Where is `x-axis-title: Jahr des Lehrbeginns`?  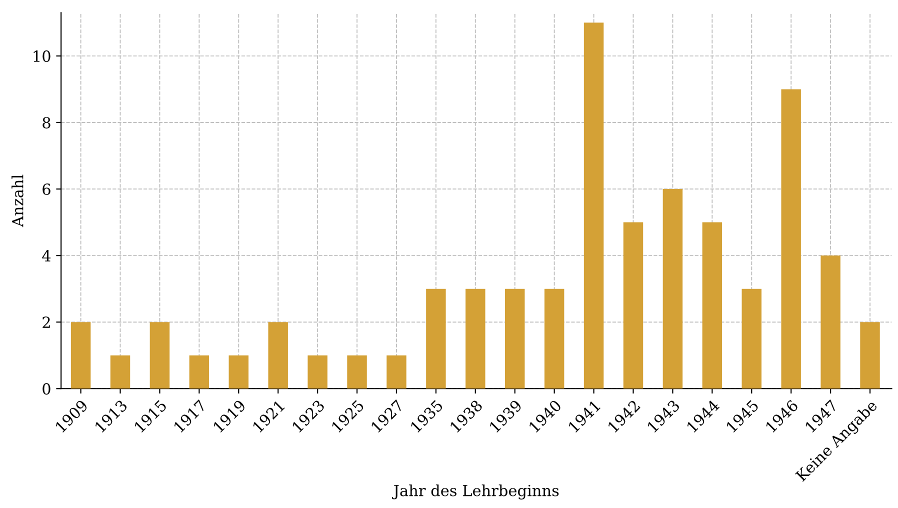 x-axis-title: Jahr des Lehrbeginns is located at coordinates (475, 492).